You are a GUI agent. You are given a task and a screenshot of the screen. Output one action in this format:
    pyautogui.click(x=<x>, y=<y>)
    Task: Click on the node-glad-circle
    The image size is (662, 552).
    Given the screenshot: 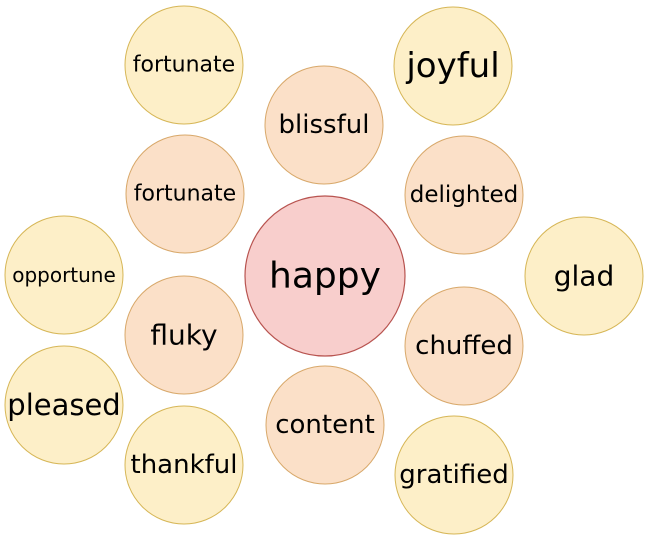 What is the action you would take?
    pyautogui.click(x=584, y=276)
    